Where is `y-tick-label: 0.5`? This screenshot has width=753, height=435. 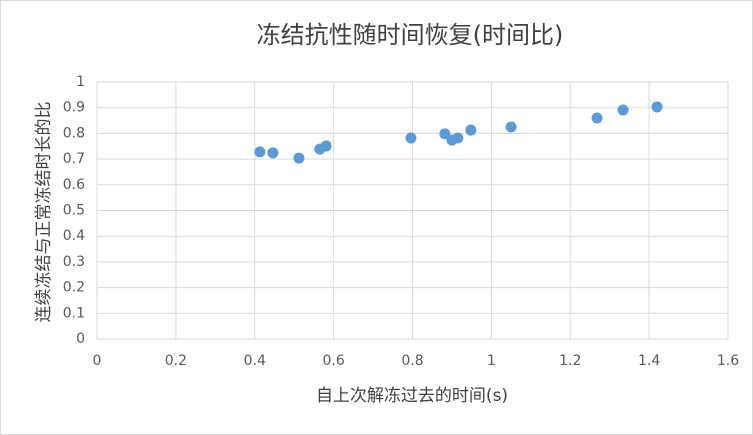
y-tick-label: 0.5 is located at coordinates (74, 211).